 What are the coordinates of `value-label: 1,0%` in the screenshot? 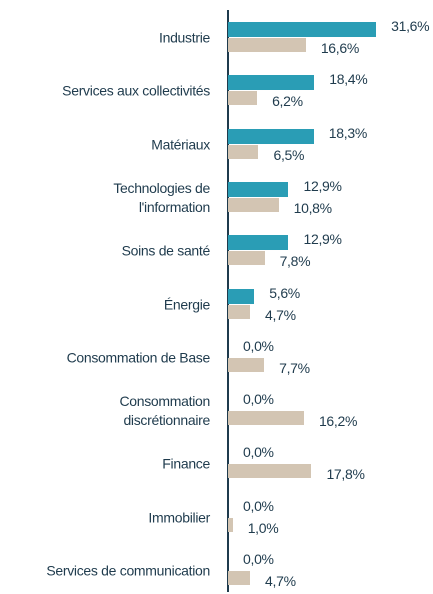 It's located at (263, 527).